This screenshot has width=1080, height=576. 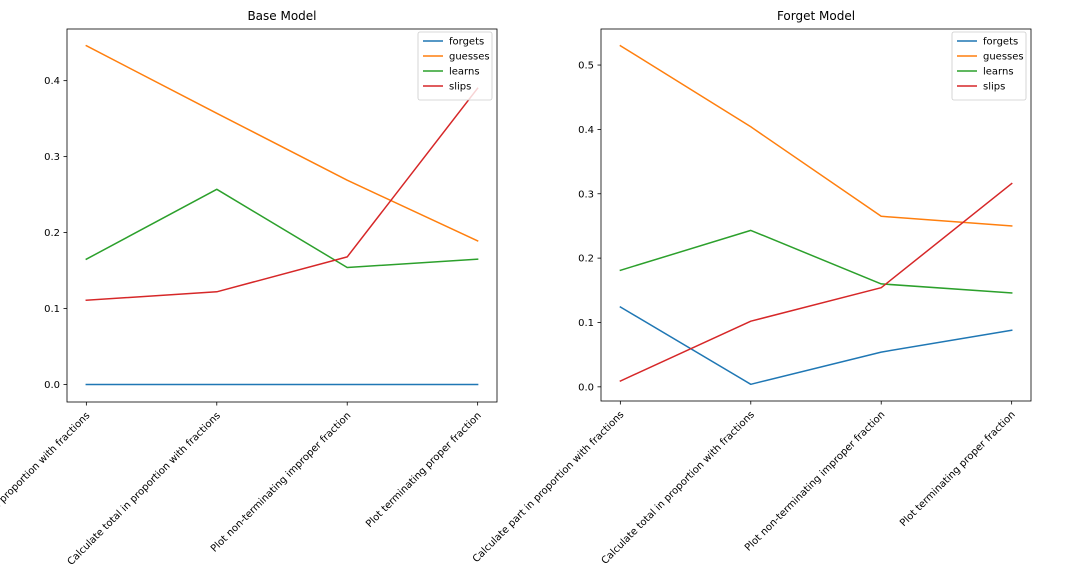 I want to click on chart-title: Forget Model, so click(x=816, y=16).